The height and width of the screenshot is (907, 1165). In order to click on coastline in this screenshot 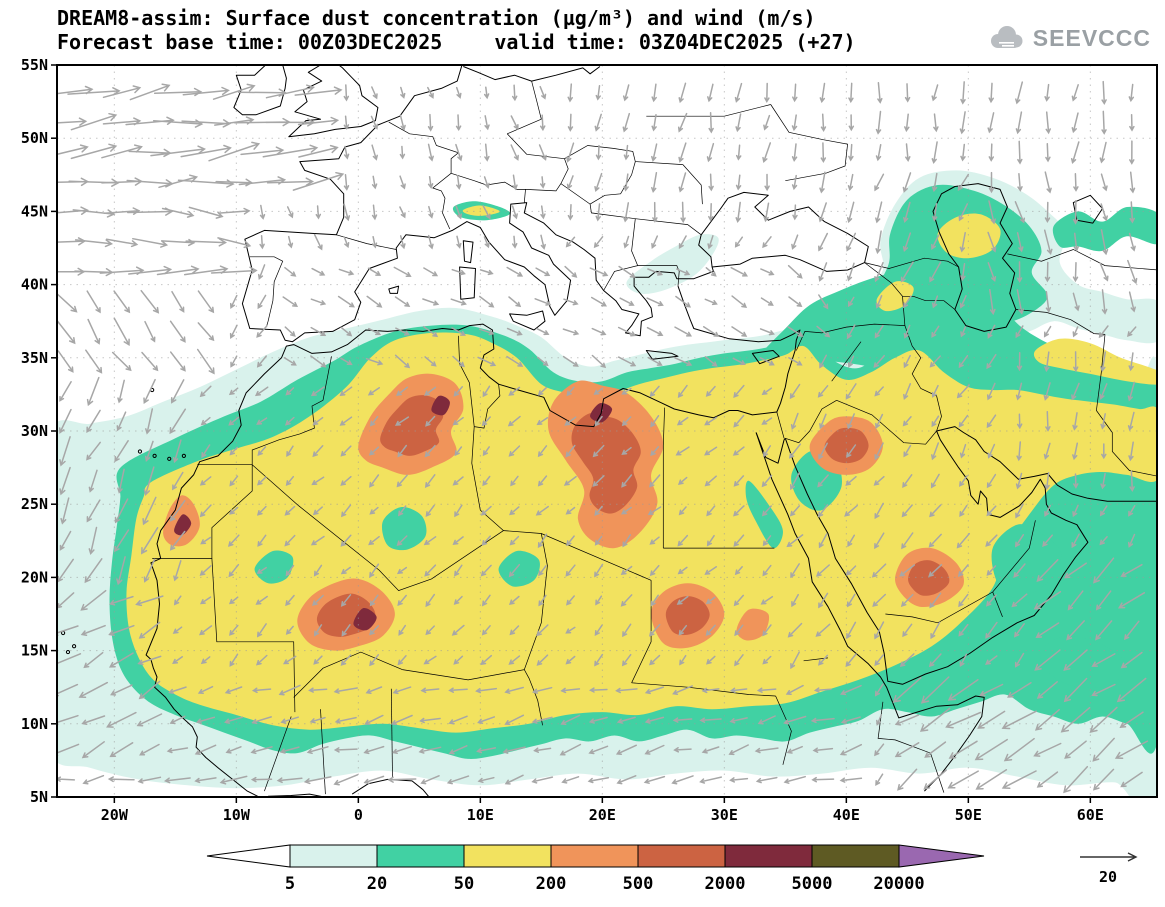, I will do `click(870, 612)`.